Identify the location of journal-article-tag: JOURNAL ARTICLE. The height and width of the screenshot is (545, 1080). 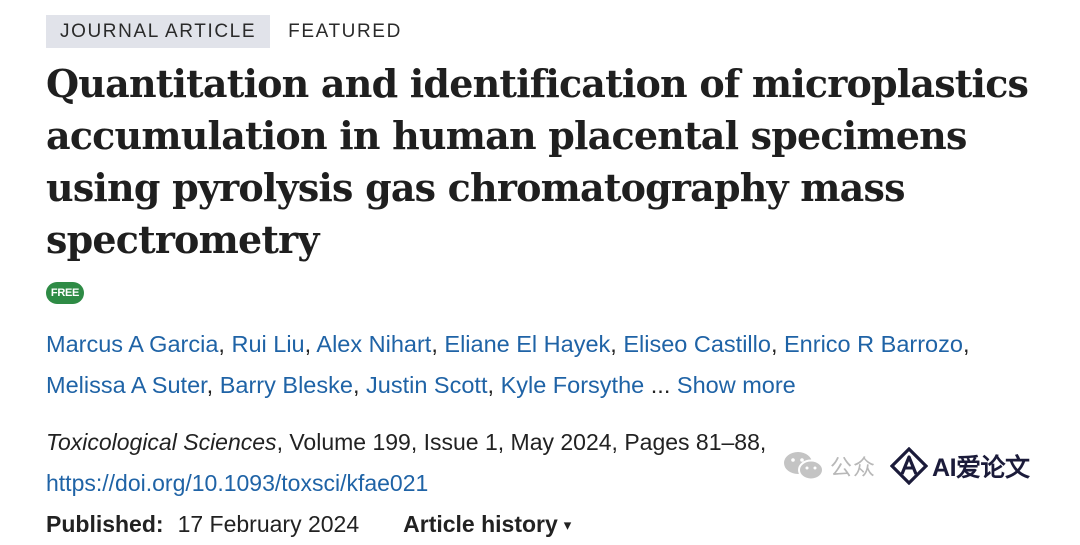
(158, 31).